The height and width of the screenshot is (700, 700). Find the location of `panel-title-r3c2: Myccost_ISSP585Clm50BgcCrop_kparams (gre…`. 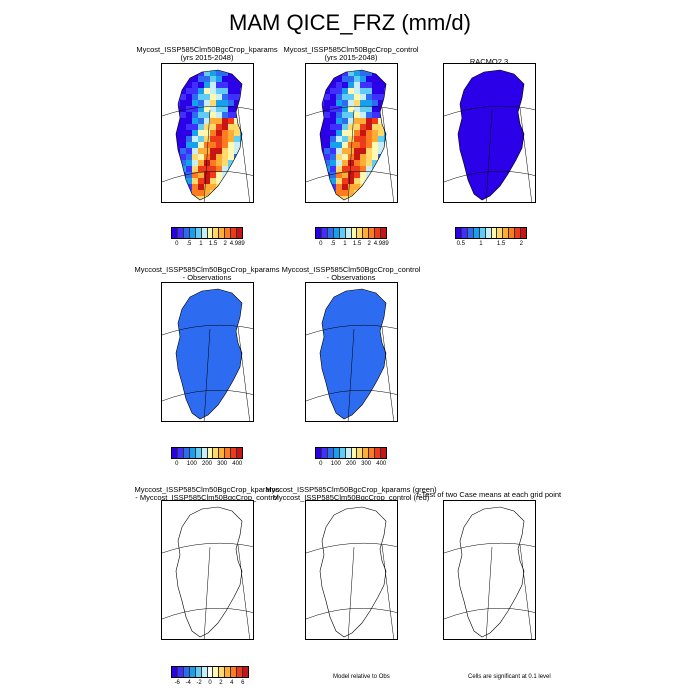

panel-title-r3c2: Myccost_ISSP585Clm50BgcCrop_kparams (gre… is located at coordinates (351, 494).